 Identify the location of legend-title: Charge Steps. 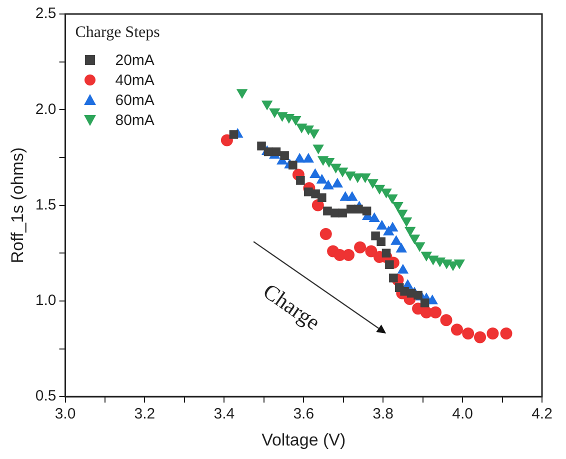
(117, 33).